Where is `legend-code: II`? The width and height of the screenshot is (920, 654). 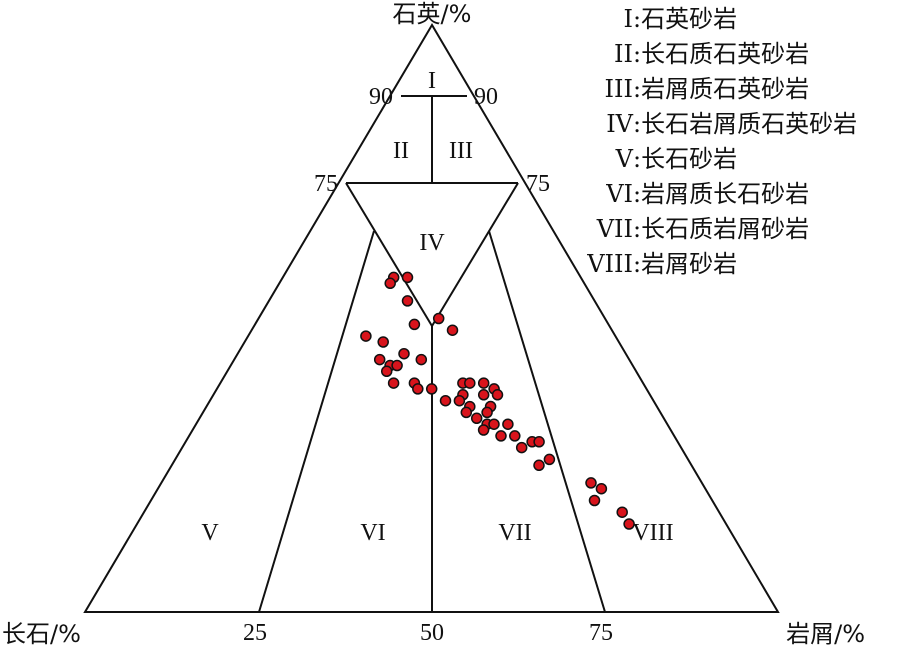 legend-code: II is located at coordinates (623, 54).